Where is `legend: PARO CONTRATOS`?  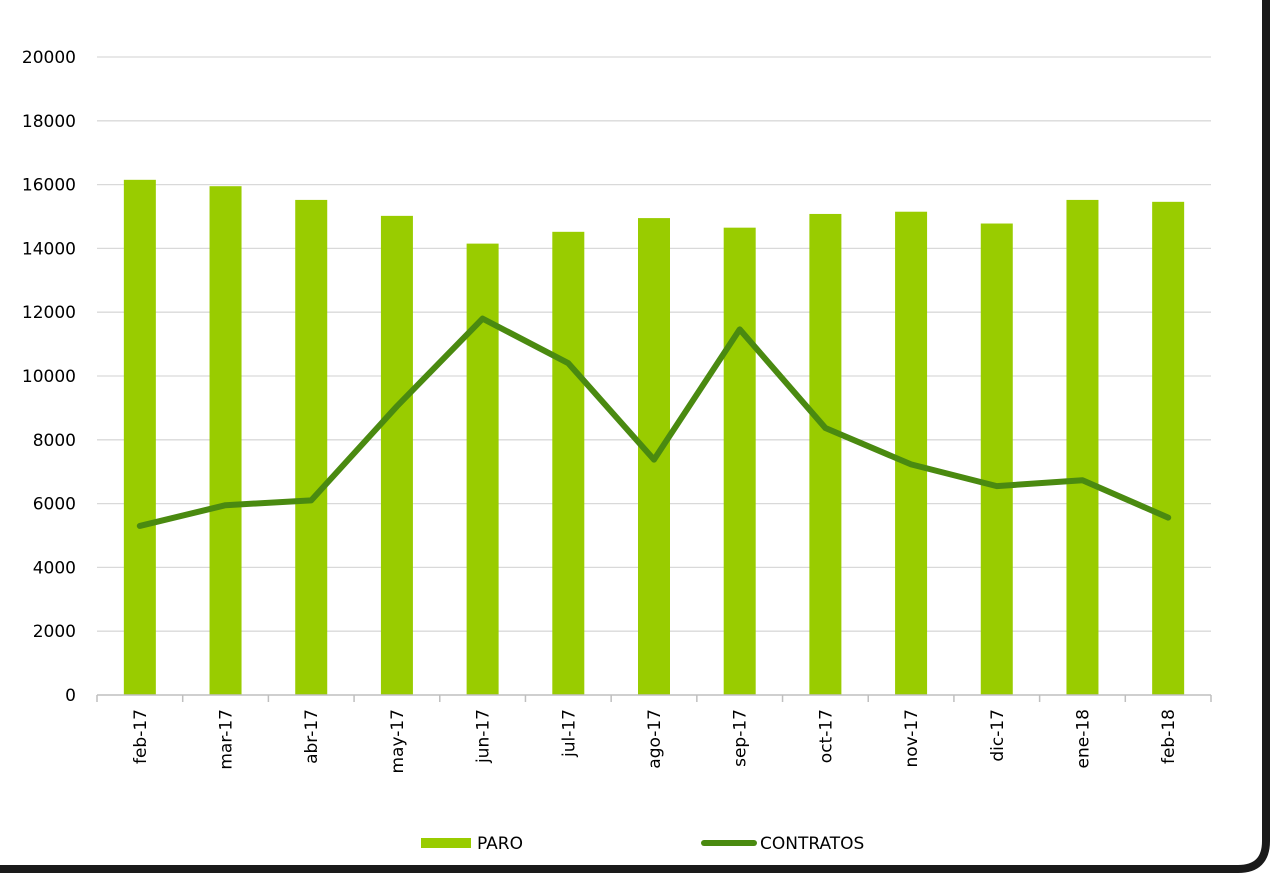
legend: PARO CONTRATOS is located at coordinates (642, 844).